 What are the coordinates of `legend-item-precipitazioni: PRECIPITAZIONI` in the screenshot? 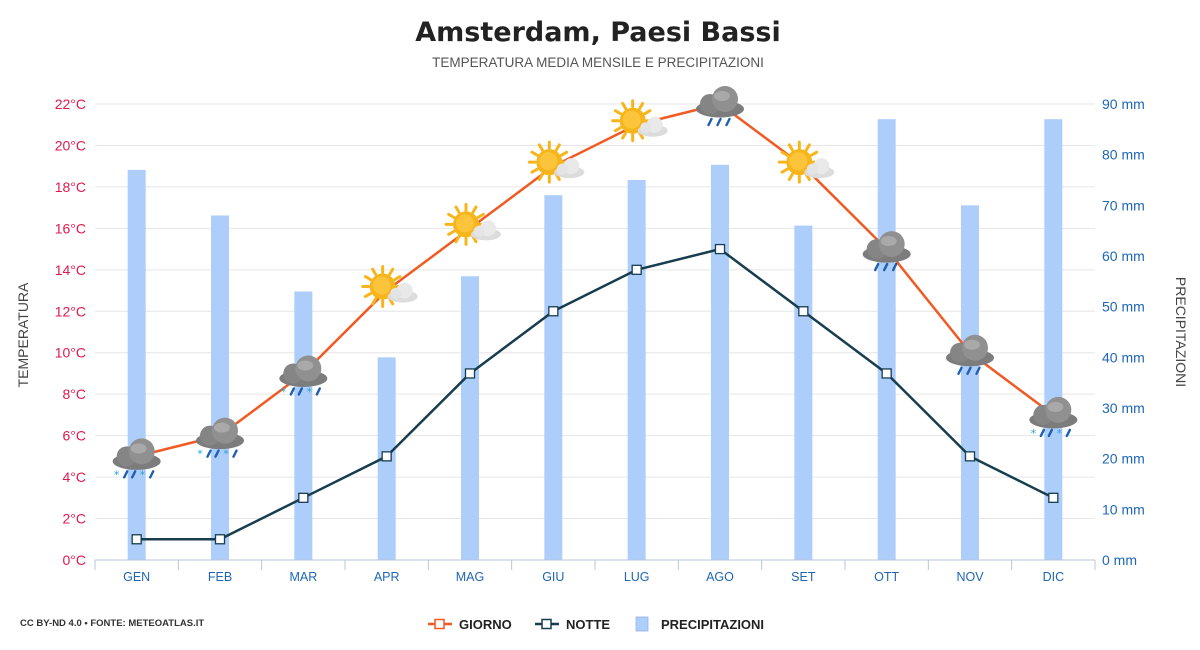 It's located at (699, 624).